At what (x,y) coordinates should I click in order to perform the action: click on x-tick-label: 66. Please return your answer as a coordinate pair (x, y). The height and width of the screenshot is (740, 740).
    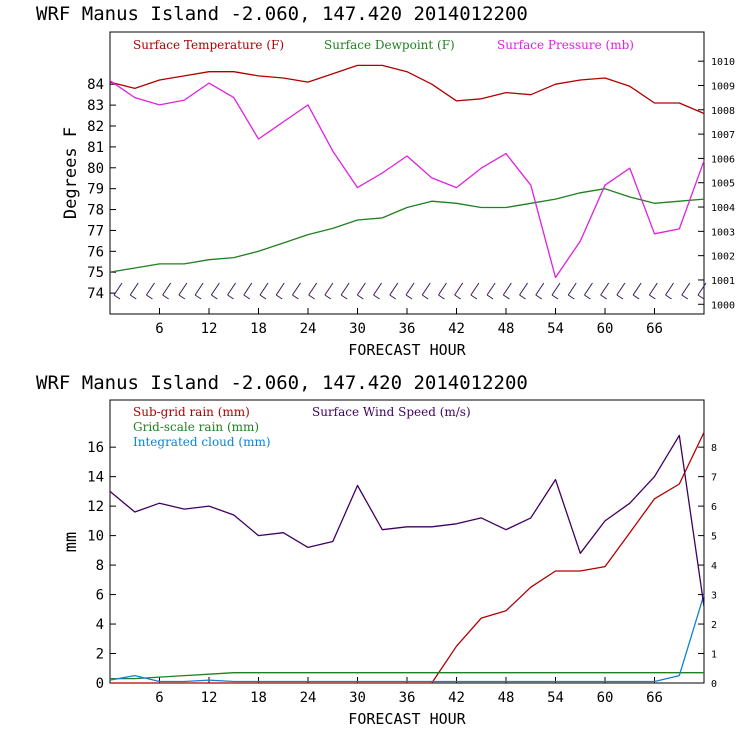
    Looking at the image, I should click on (654, 329).